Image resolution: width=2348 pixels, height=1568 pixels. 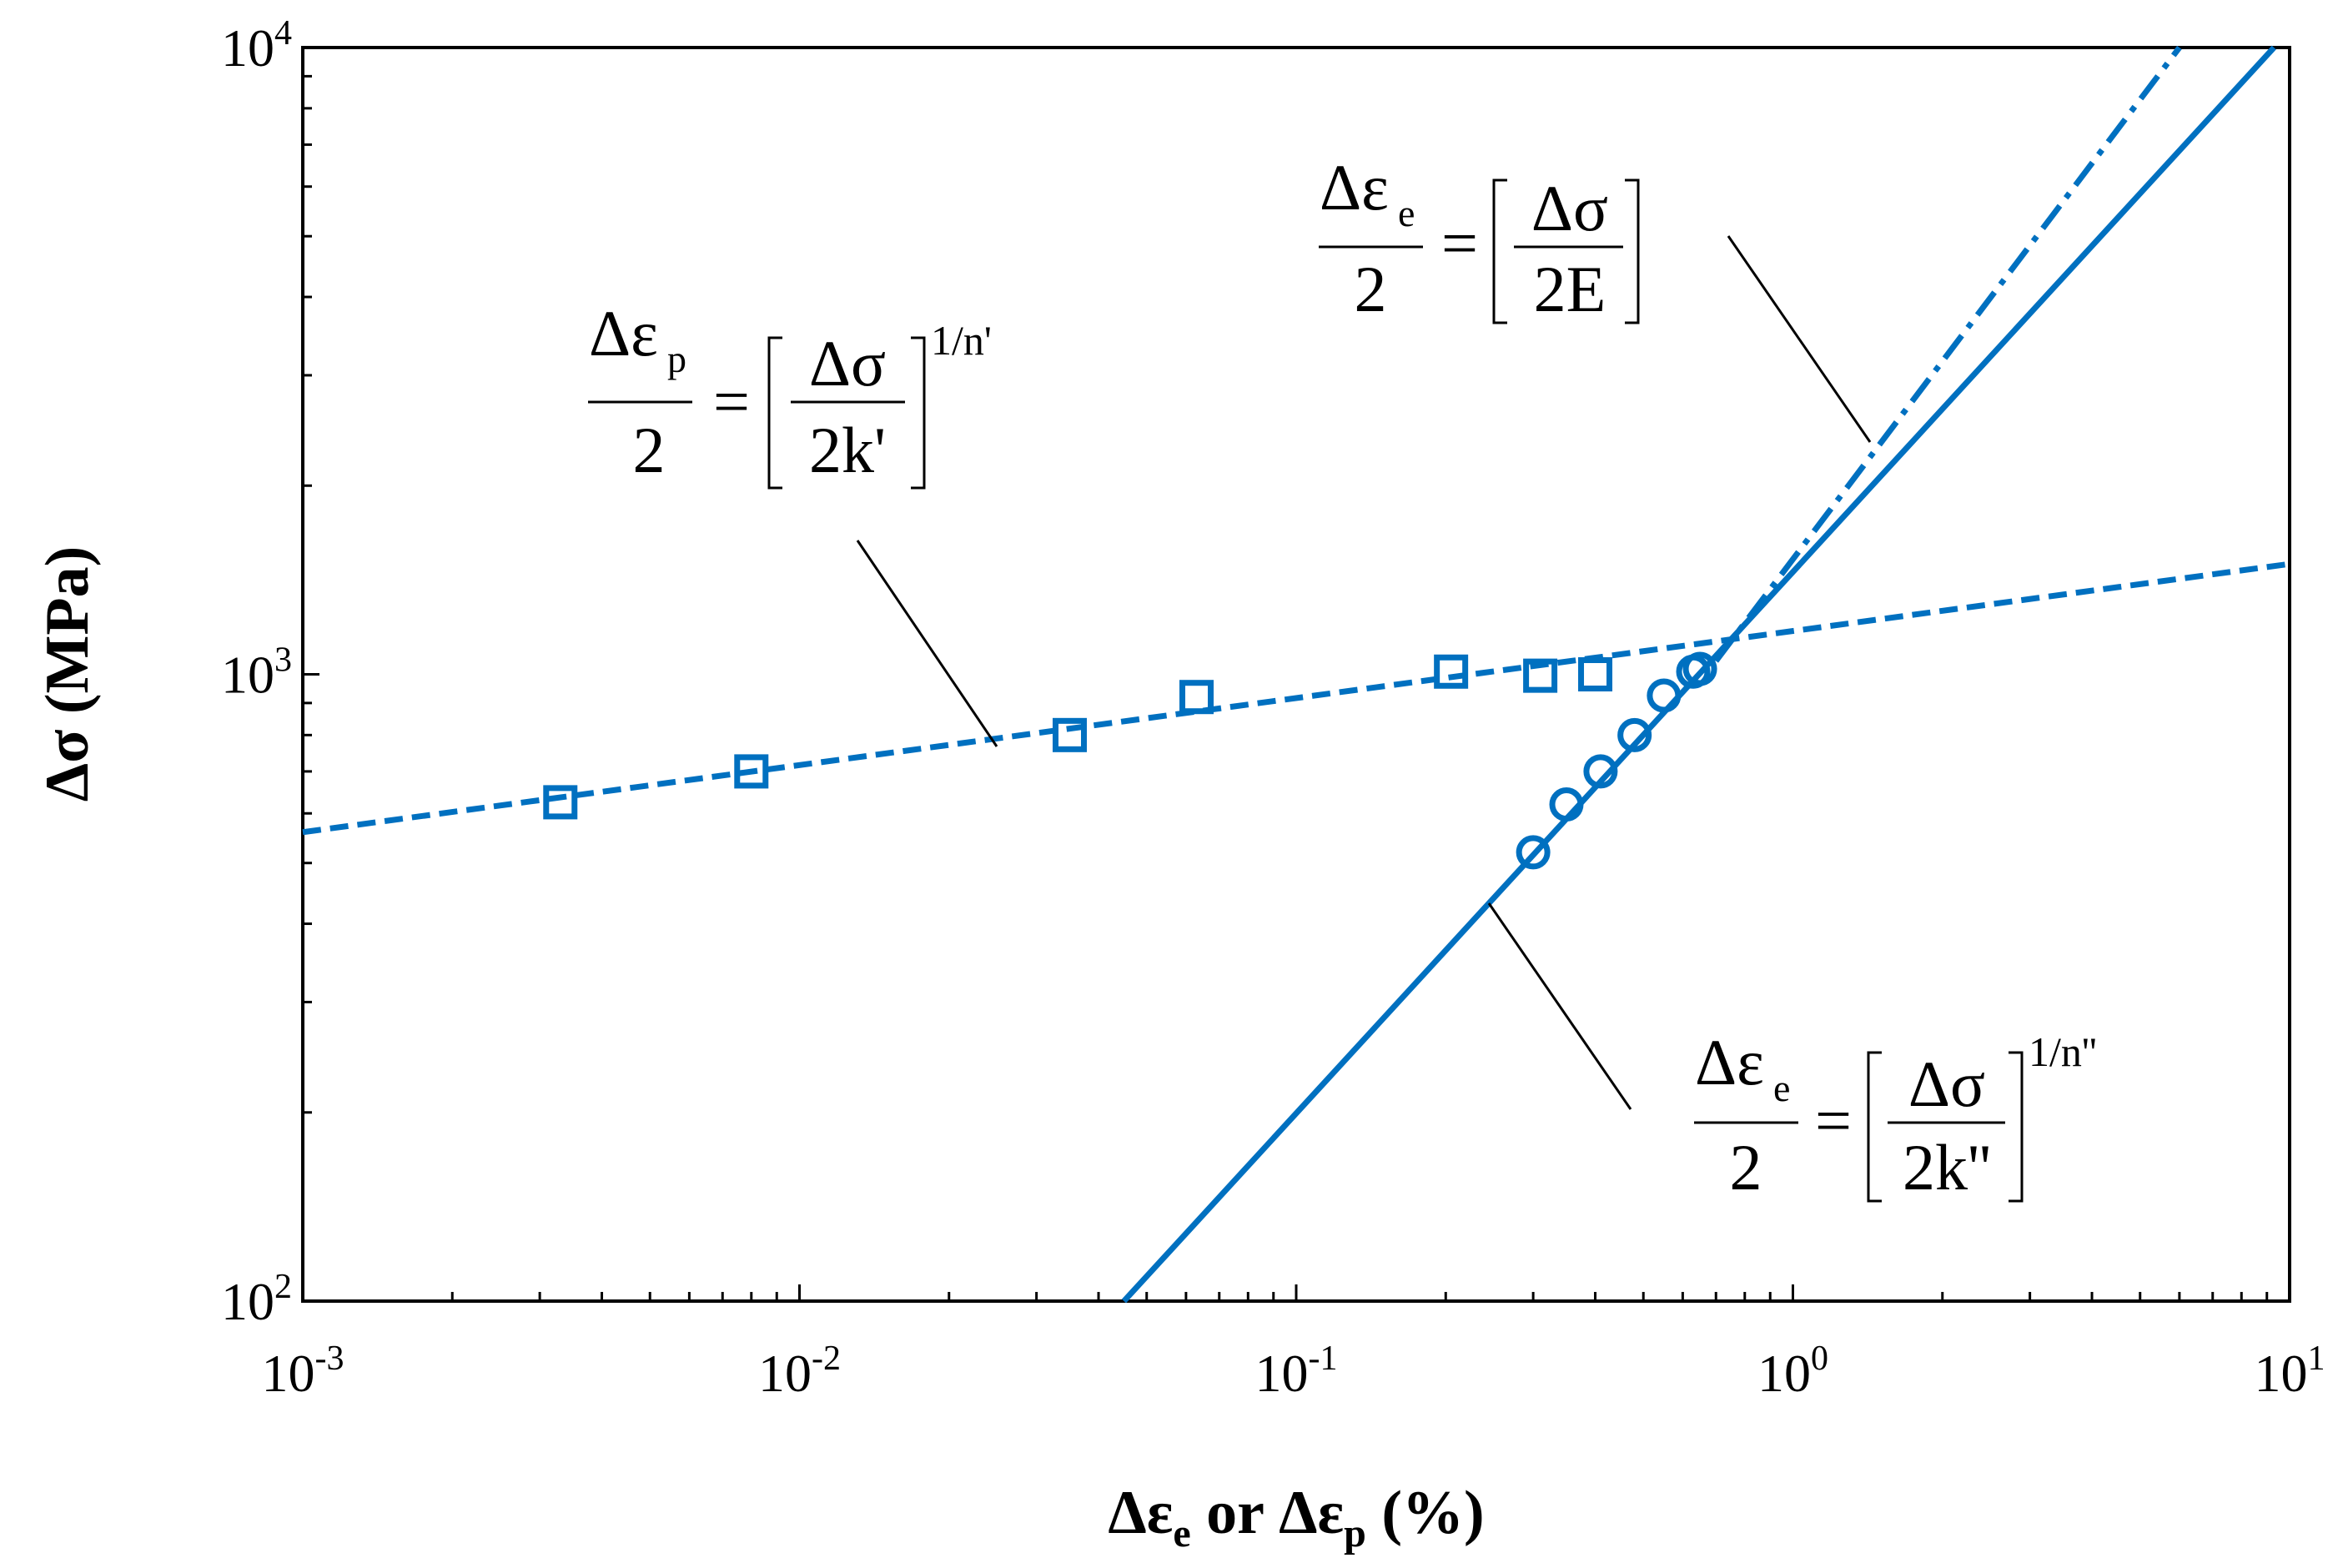 I want to click on elastic-fit-equation: Δε e 2 = Δσ 2k'' 1/n'', so click(x=1895, y=1115).